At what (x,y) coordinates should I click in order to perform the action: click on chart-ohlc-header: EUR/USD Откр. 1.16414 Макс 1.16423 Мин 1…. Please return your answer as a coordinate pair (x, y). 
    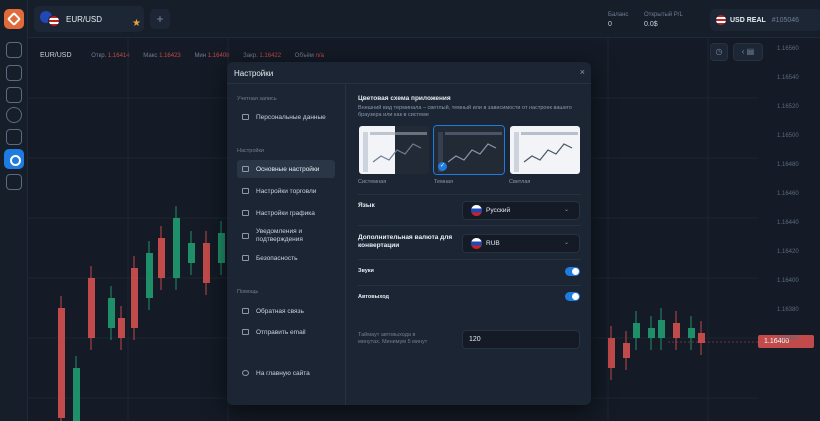
    Looking at the image, I should click on (188, 55).